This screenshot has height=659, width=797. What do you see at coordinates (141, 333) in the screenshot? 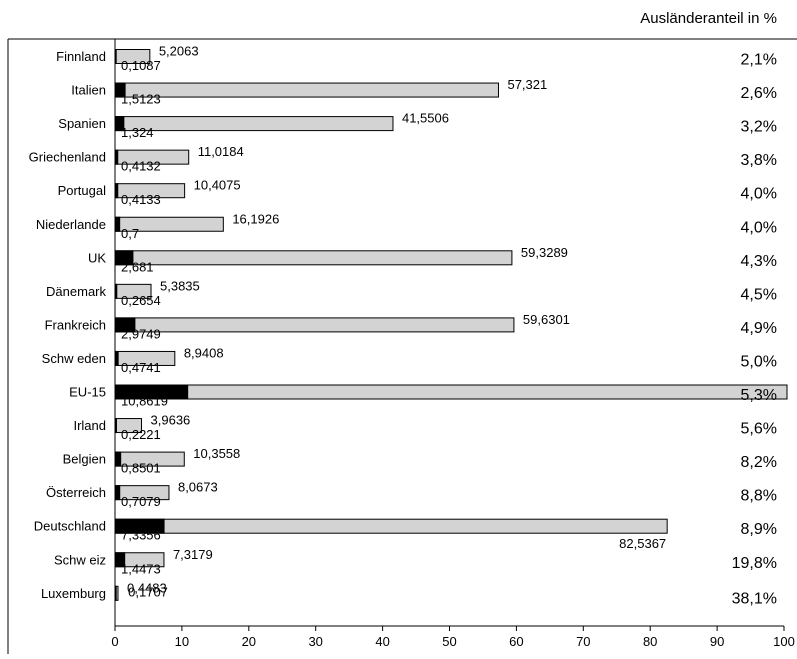
I see `value-label-foreign: 2,9749` at bounding box center [141, 333].